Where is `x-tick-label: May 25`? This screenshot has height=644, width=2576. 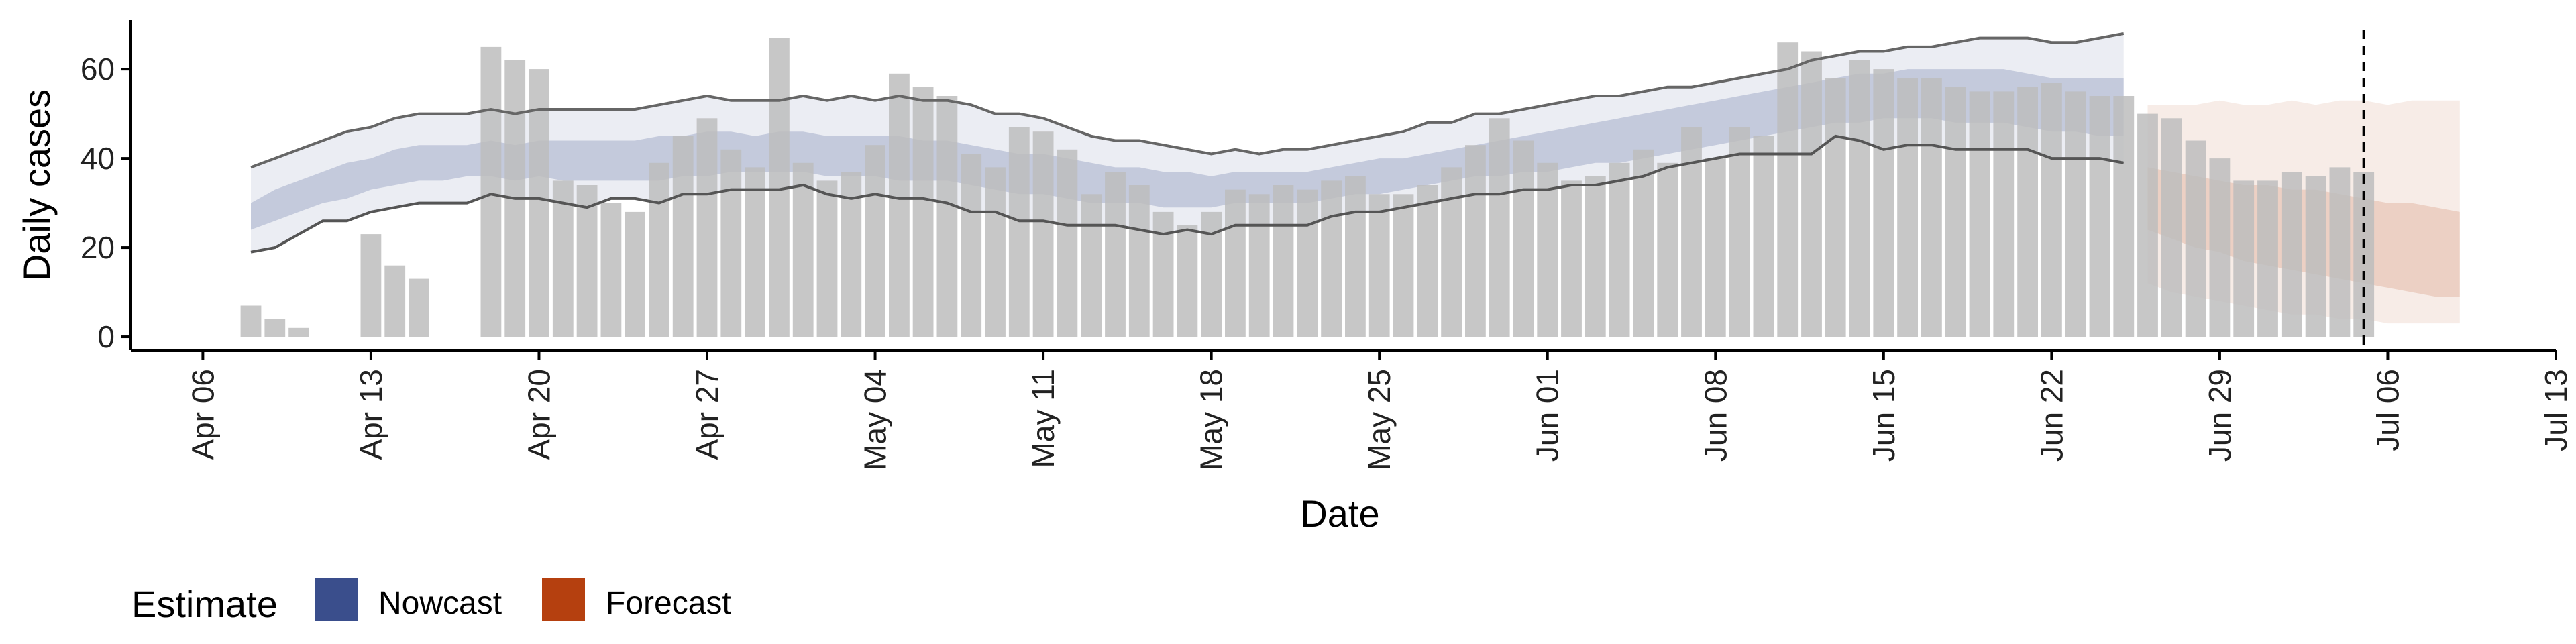
x-tick-label: May 25 is located at coordinates (1379, 419).